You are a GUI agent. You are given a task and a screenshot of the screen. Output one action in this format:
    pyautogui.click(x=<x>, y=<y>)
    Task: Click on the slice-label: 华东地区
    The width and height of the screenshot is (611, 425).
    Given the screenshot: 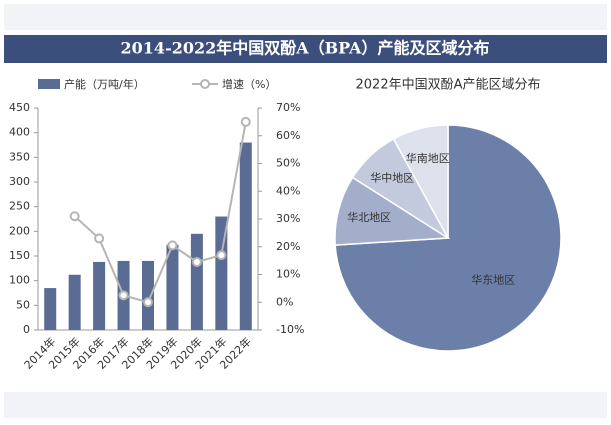 What is the action you would take?
    pyautogui.click(x=493, y=280)
    